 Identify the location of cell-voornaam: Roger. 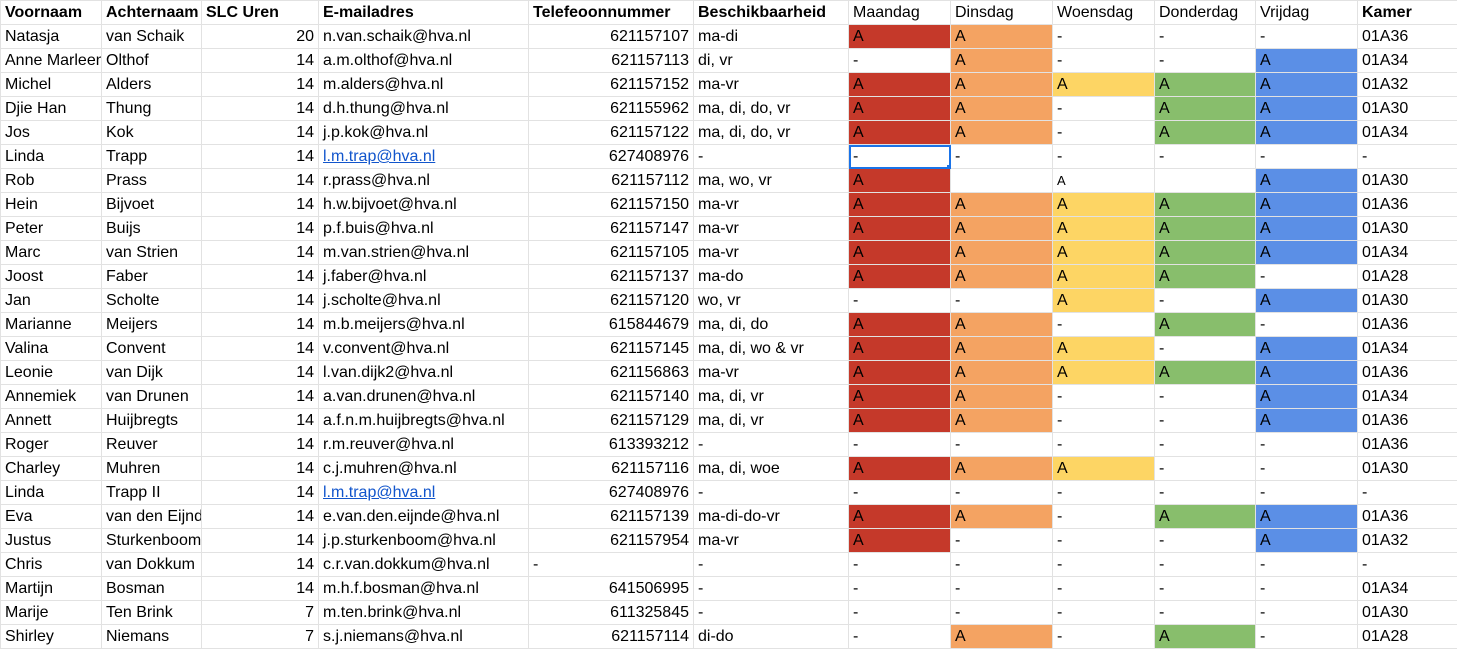
(51, 444).